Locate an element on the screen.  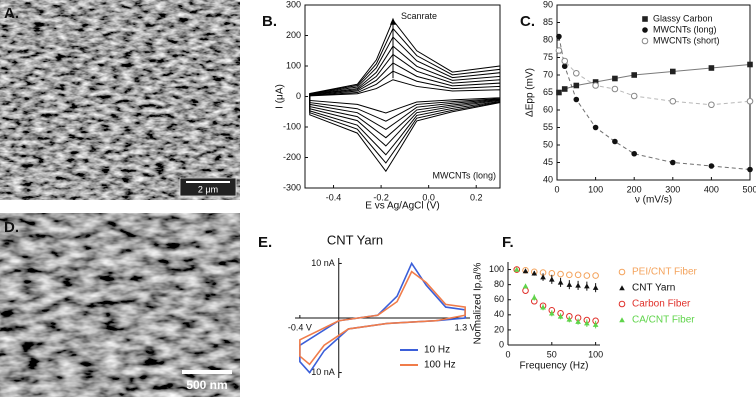
legend-label: 100 Hz is located at coordinates (440, 365).